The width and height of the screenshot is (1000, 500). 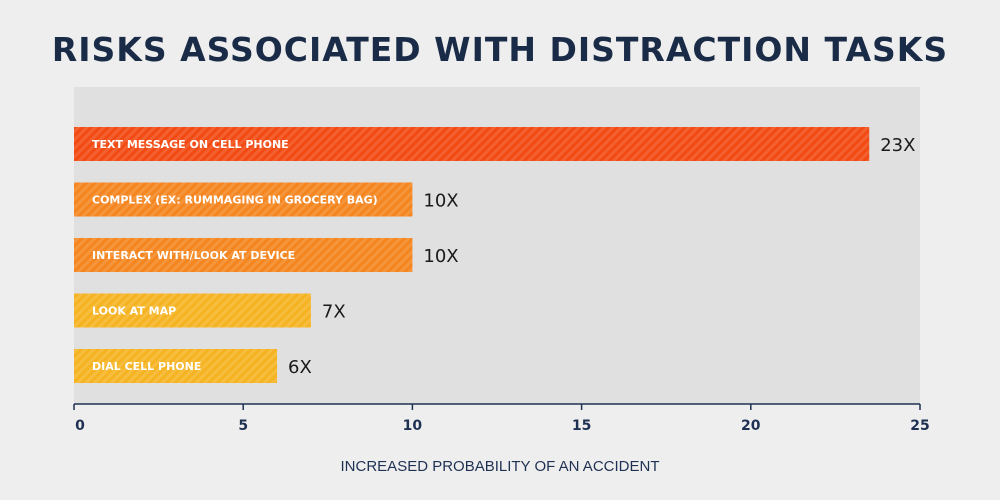 I want to click on bar-group: LOOK AT MAP 7X, so click(x=210, y=310).